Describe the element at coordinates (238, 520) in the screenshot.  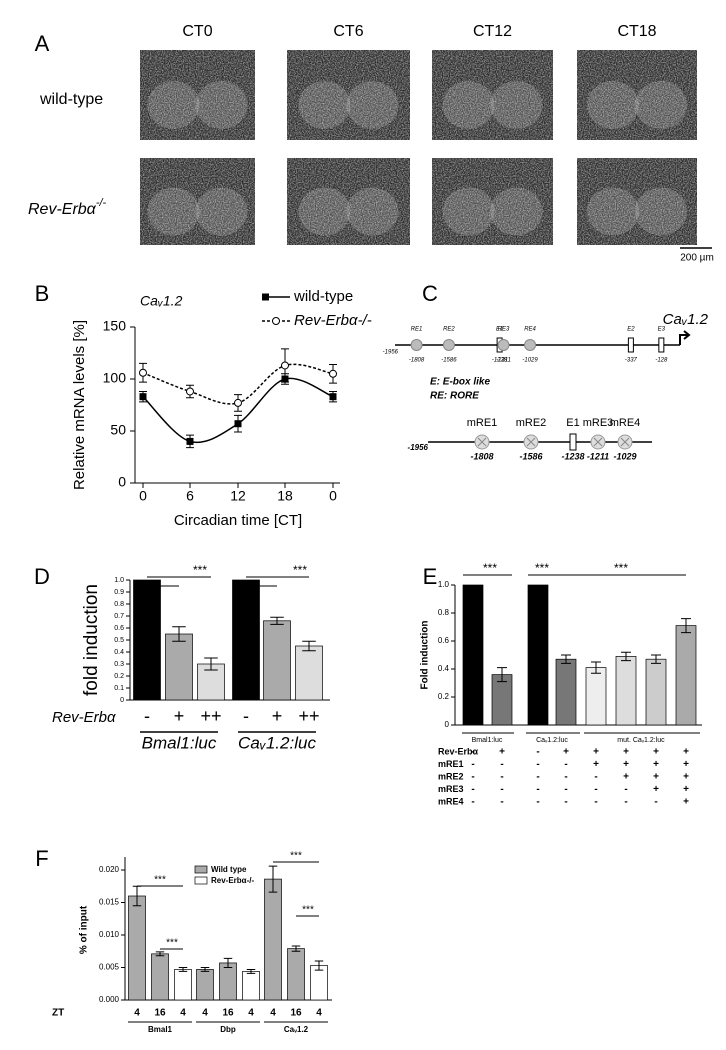
I see `x-axis-label: Circadian time [CT]` at that location.